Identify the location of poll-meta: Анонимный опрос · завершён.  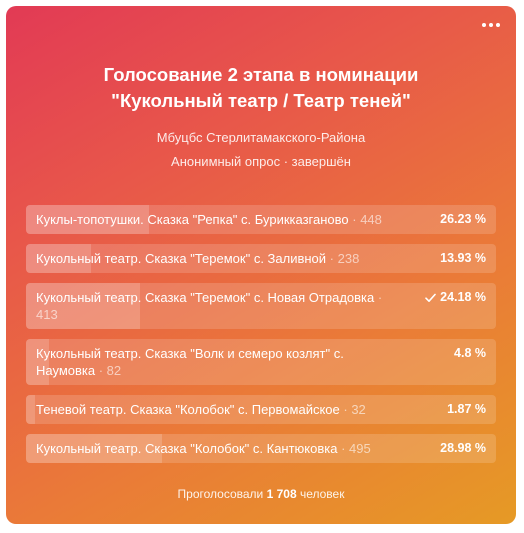
(261, 161).